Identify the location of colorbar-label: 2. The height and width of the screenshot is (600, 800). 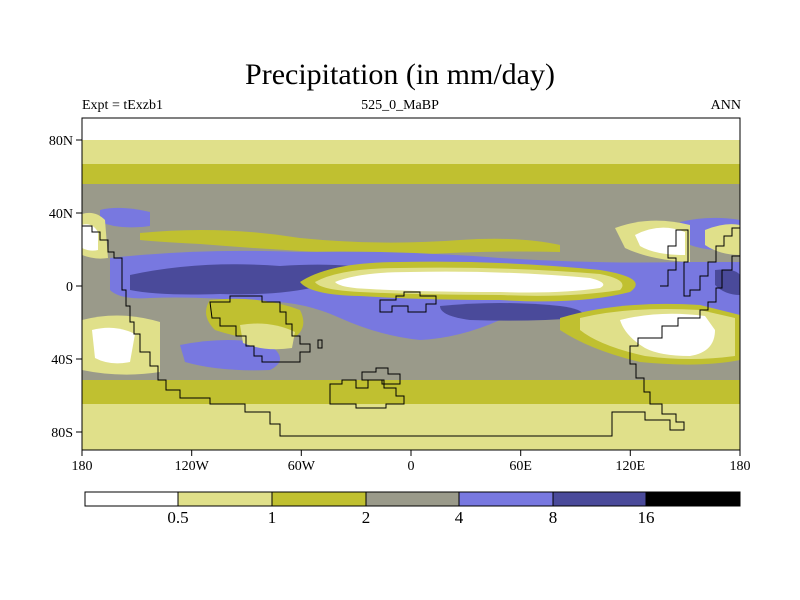
(366, 517).